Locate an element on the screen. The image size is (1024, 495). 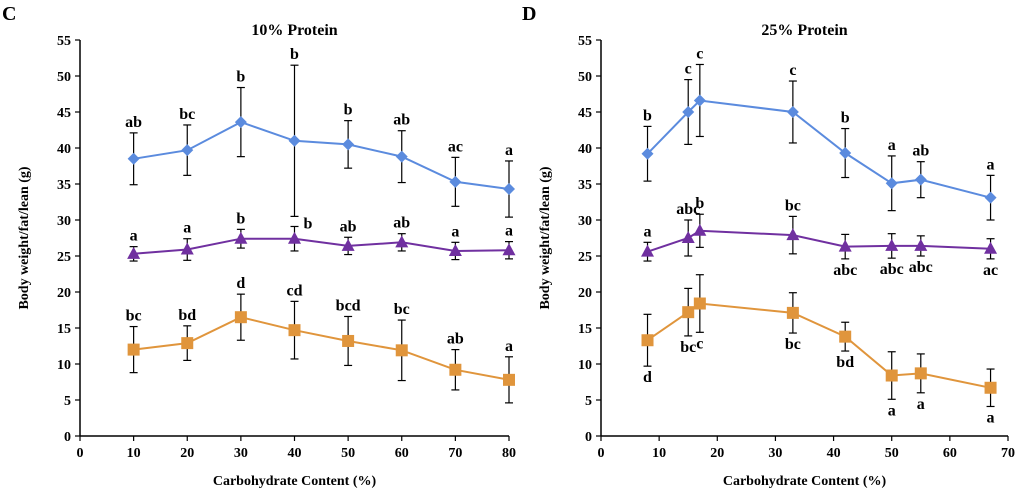
series-group: bc bd d cd bcd bc ab a is located at coordinates (320, 339).